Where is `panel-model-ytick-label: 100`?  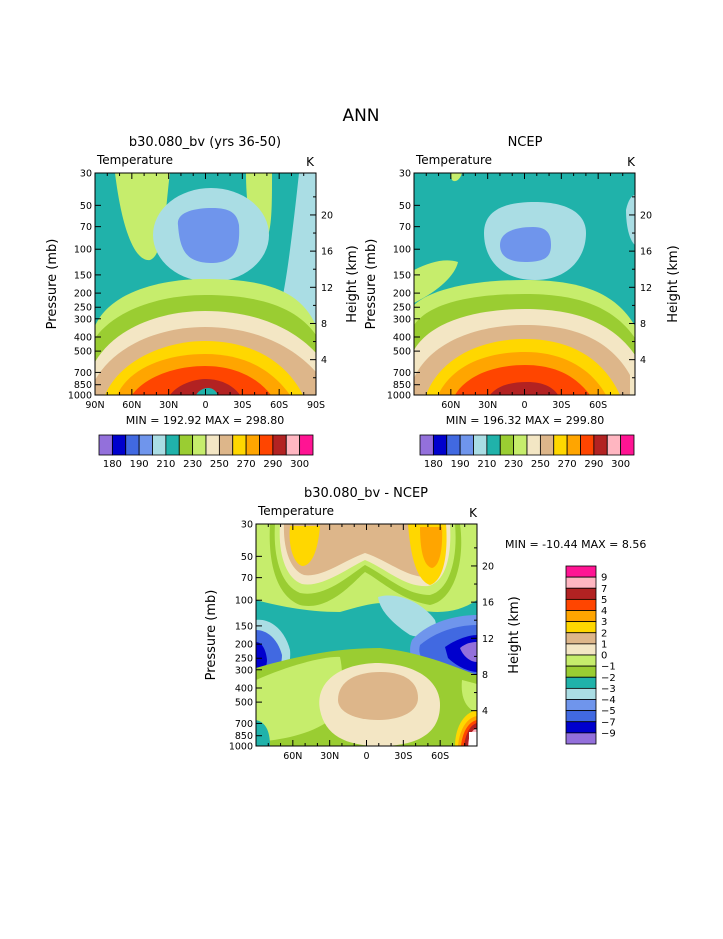
panel-model-ytick-label: 100 is located at coordinates (83, 250).